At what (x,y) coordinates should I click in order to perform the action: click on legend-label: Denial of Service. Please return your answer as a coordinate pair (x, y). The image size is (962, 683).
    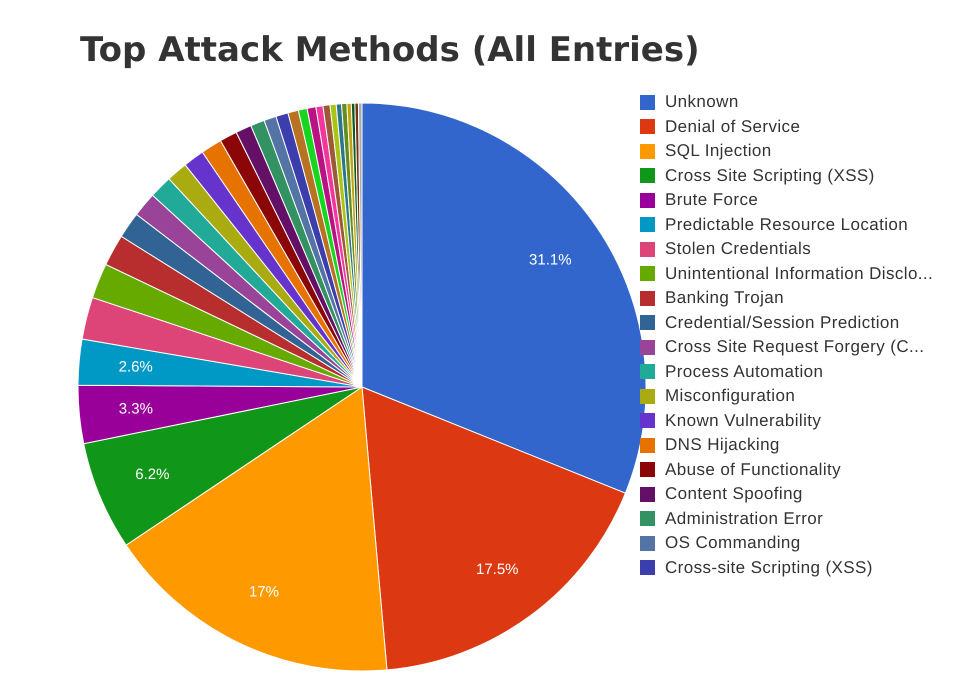
    Looking at the image, I should click on (732, 126).